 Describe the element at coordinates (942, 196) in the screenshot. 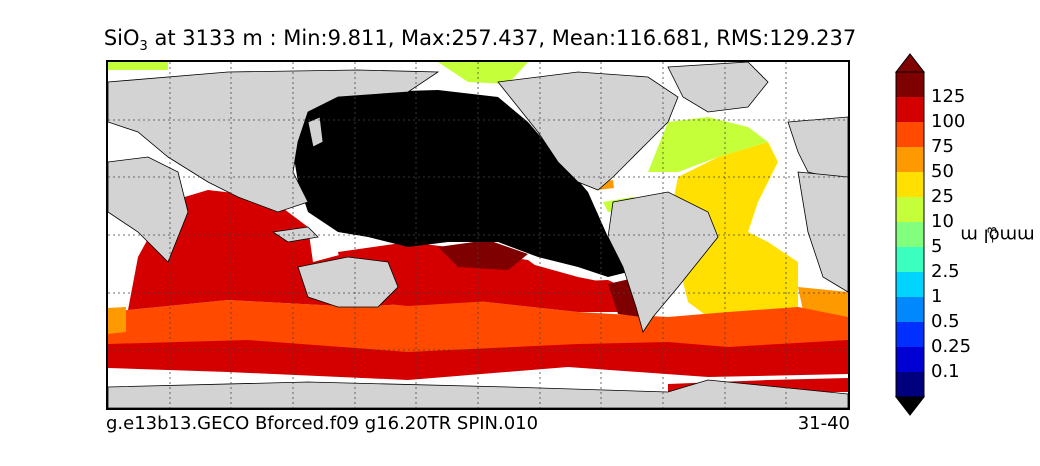

I see `colorbar-tick-label: 25` at that location.